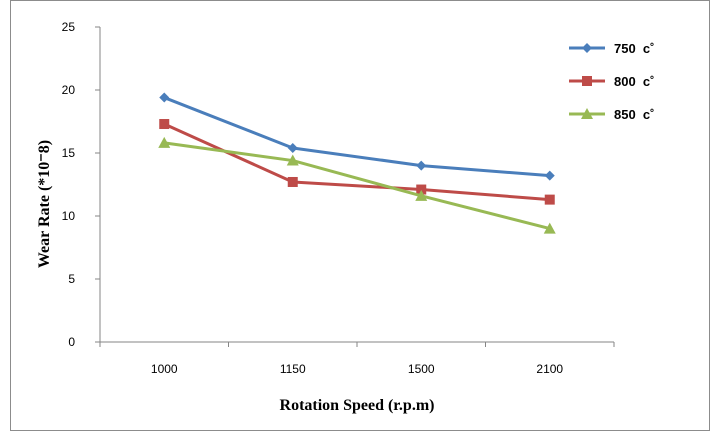 The image size is (711, 432). Describe the element at coordinates (69, 216) in the screenshot. I see `y-tick-label: 10` at that location.